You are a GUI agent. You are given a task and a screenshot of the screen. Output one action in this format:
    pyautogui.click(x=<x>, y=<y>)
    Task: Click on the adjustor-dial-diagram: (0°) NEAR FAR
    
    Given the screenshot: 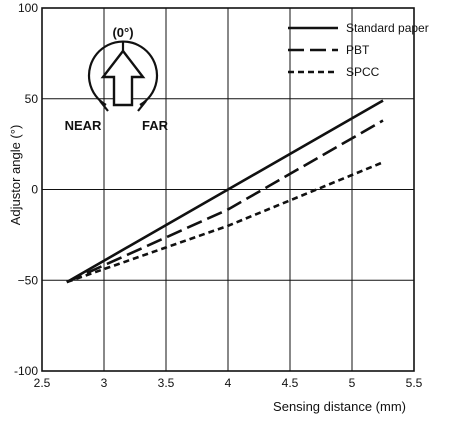 What is the action you would take?
    pyautogui.click(x=117, y=79)
    